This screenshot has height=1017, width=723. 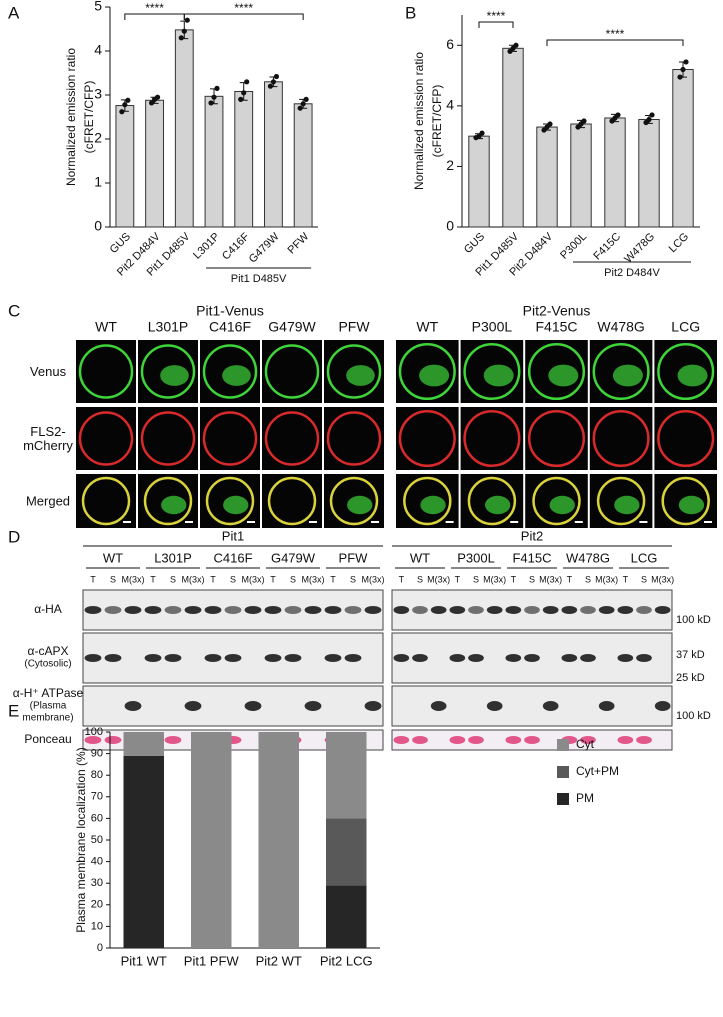 What do you see at coordinates (685, 327) in the screenshot?
I see `column-label: LCG` at bounding box center [685, 327].